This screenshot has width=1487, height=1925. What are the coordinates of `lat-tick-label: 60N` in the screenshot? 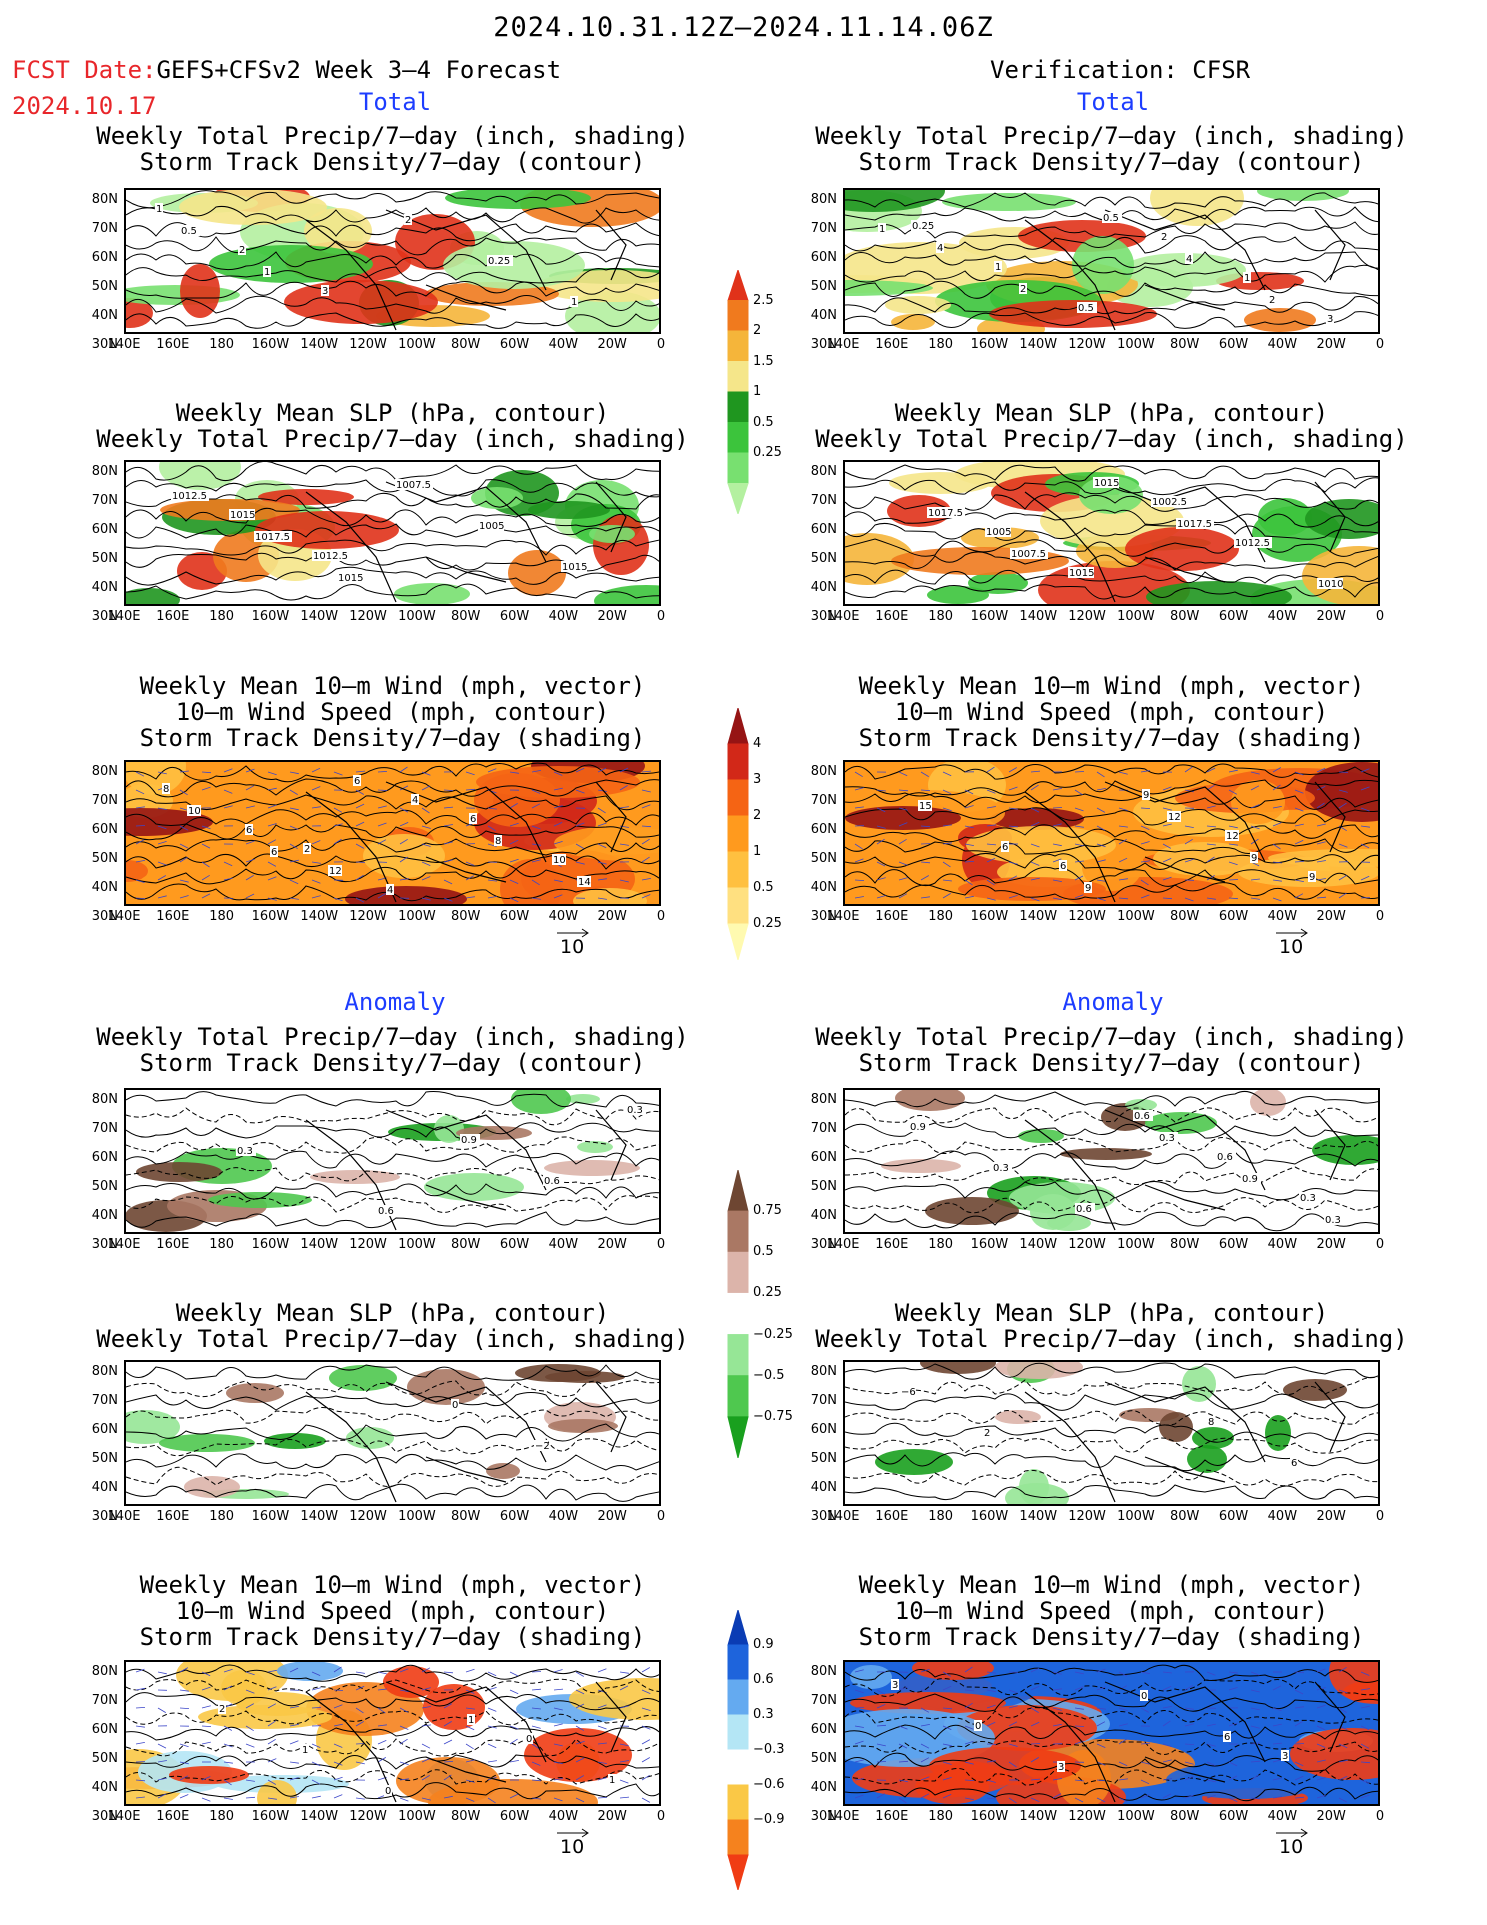 It's located at (823, 529).